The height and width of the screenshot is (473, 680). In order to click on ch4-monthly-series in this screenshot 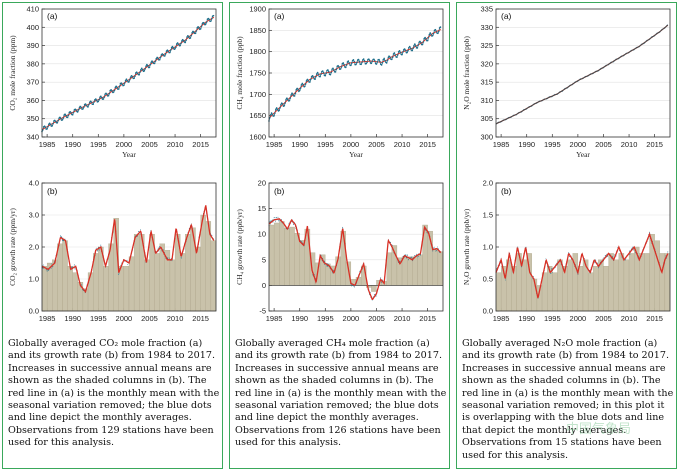, I will do `click(355, 74)`.